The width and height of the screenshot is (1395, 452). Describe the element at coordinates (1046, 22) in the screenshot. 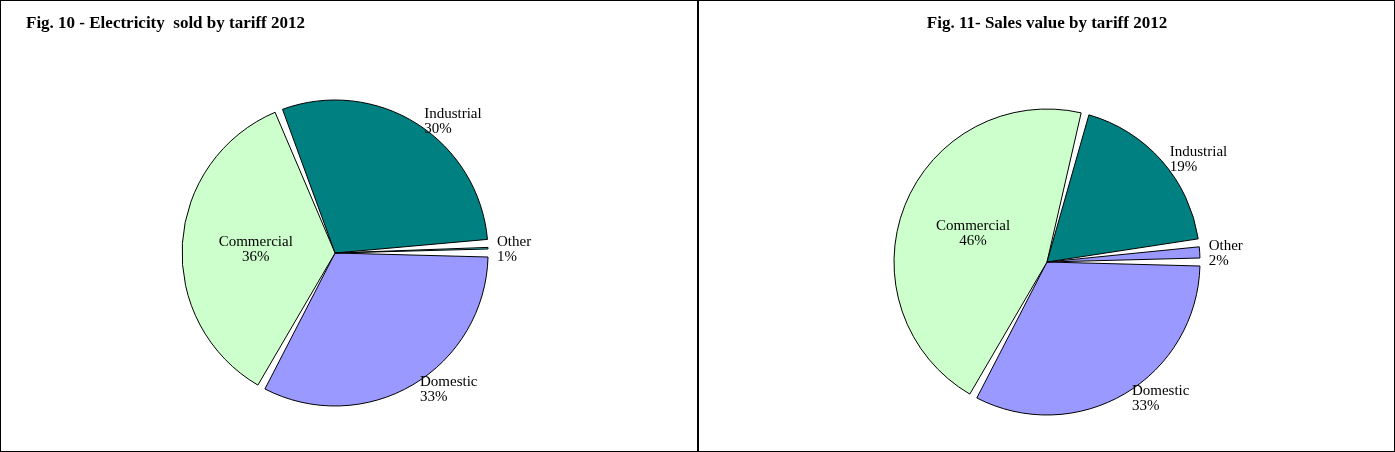

I see `chart-title: Fig. 11- Sales value by tariff 2012` at that location.